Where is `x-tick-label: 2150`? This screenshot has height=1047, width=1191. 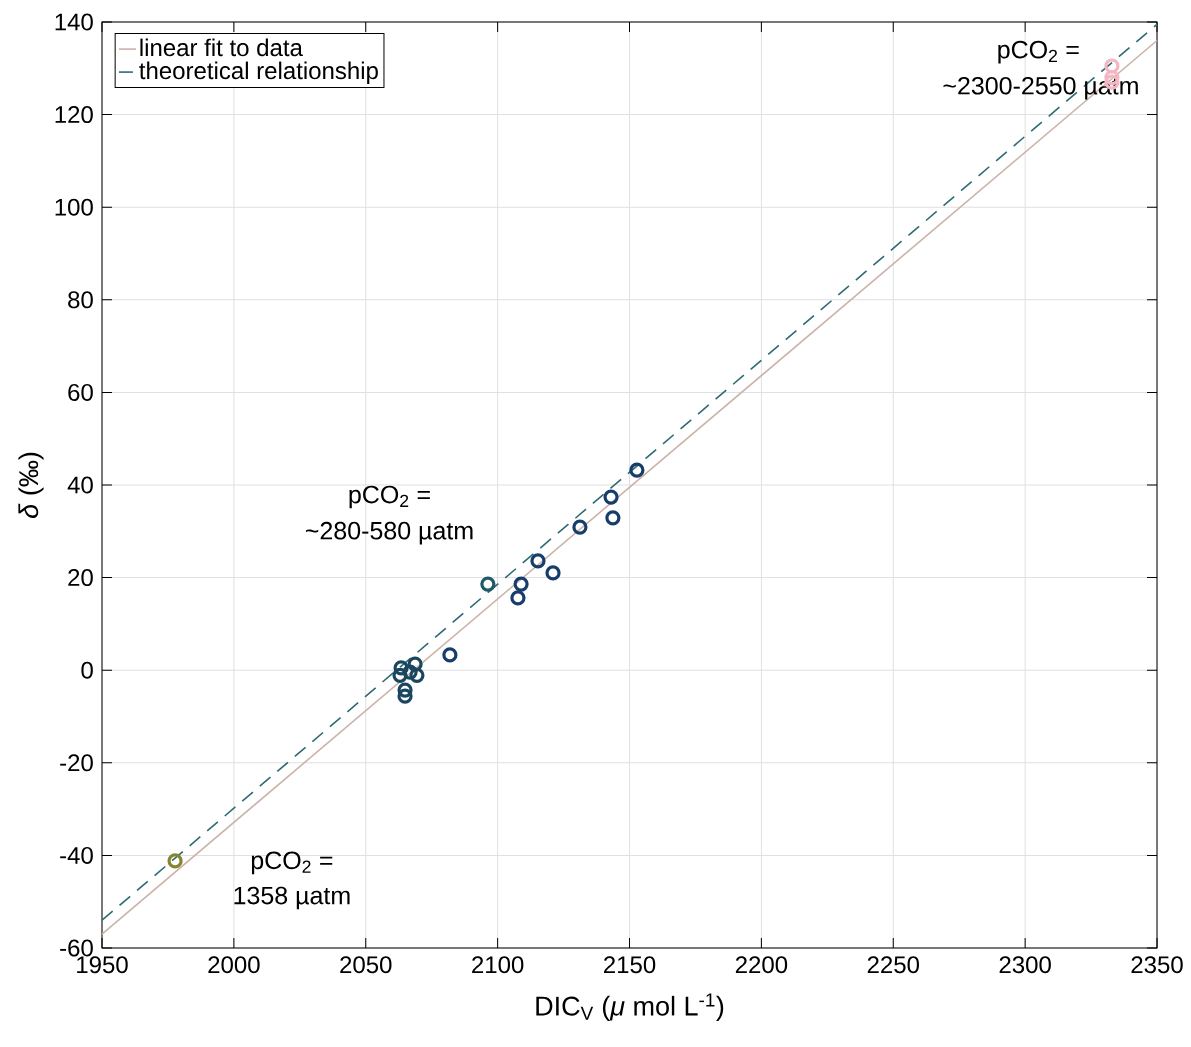 x-tick-label: 2150 is located at coordinates (630, 965).